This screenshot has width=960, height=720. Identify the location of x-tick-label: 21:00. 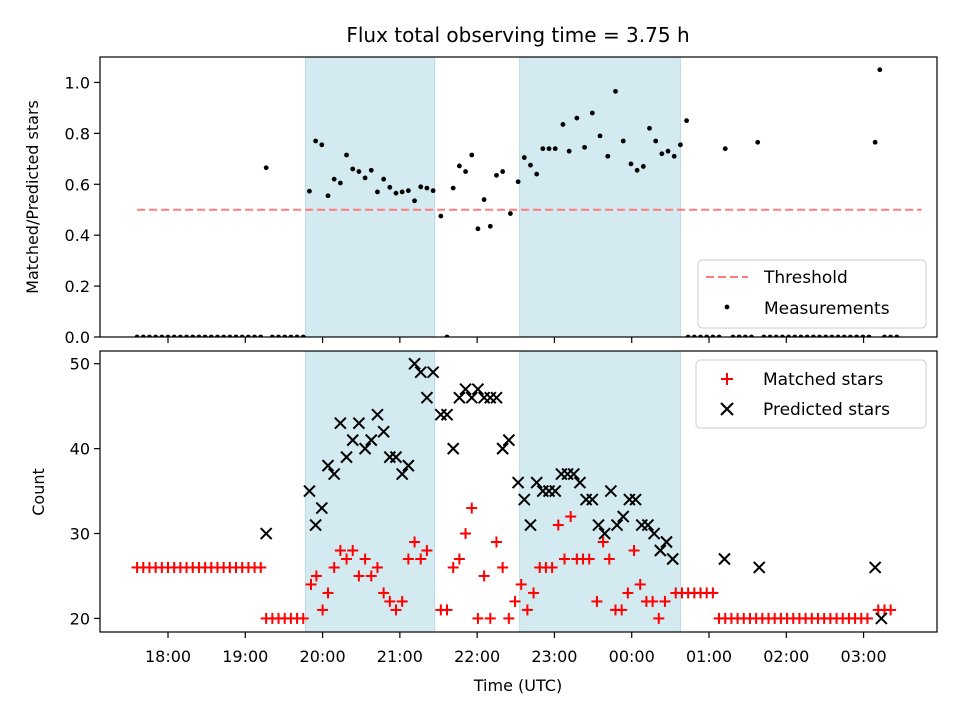
(400, 656).